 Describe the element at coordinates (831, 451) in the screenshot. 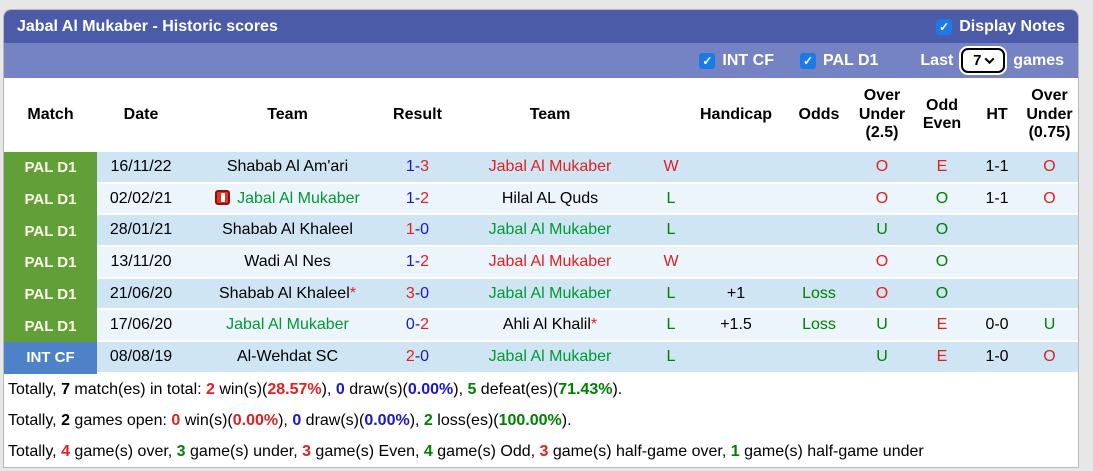

I see `summary-segment: game(s) half-game under` at that location.